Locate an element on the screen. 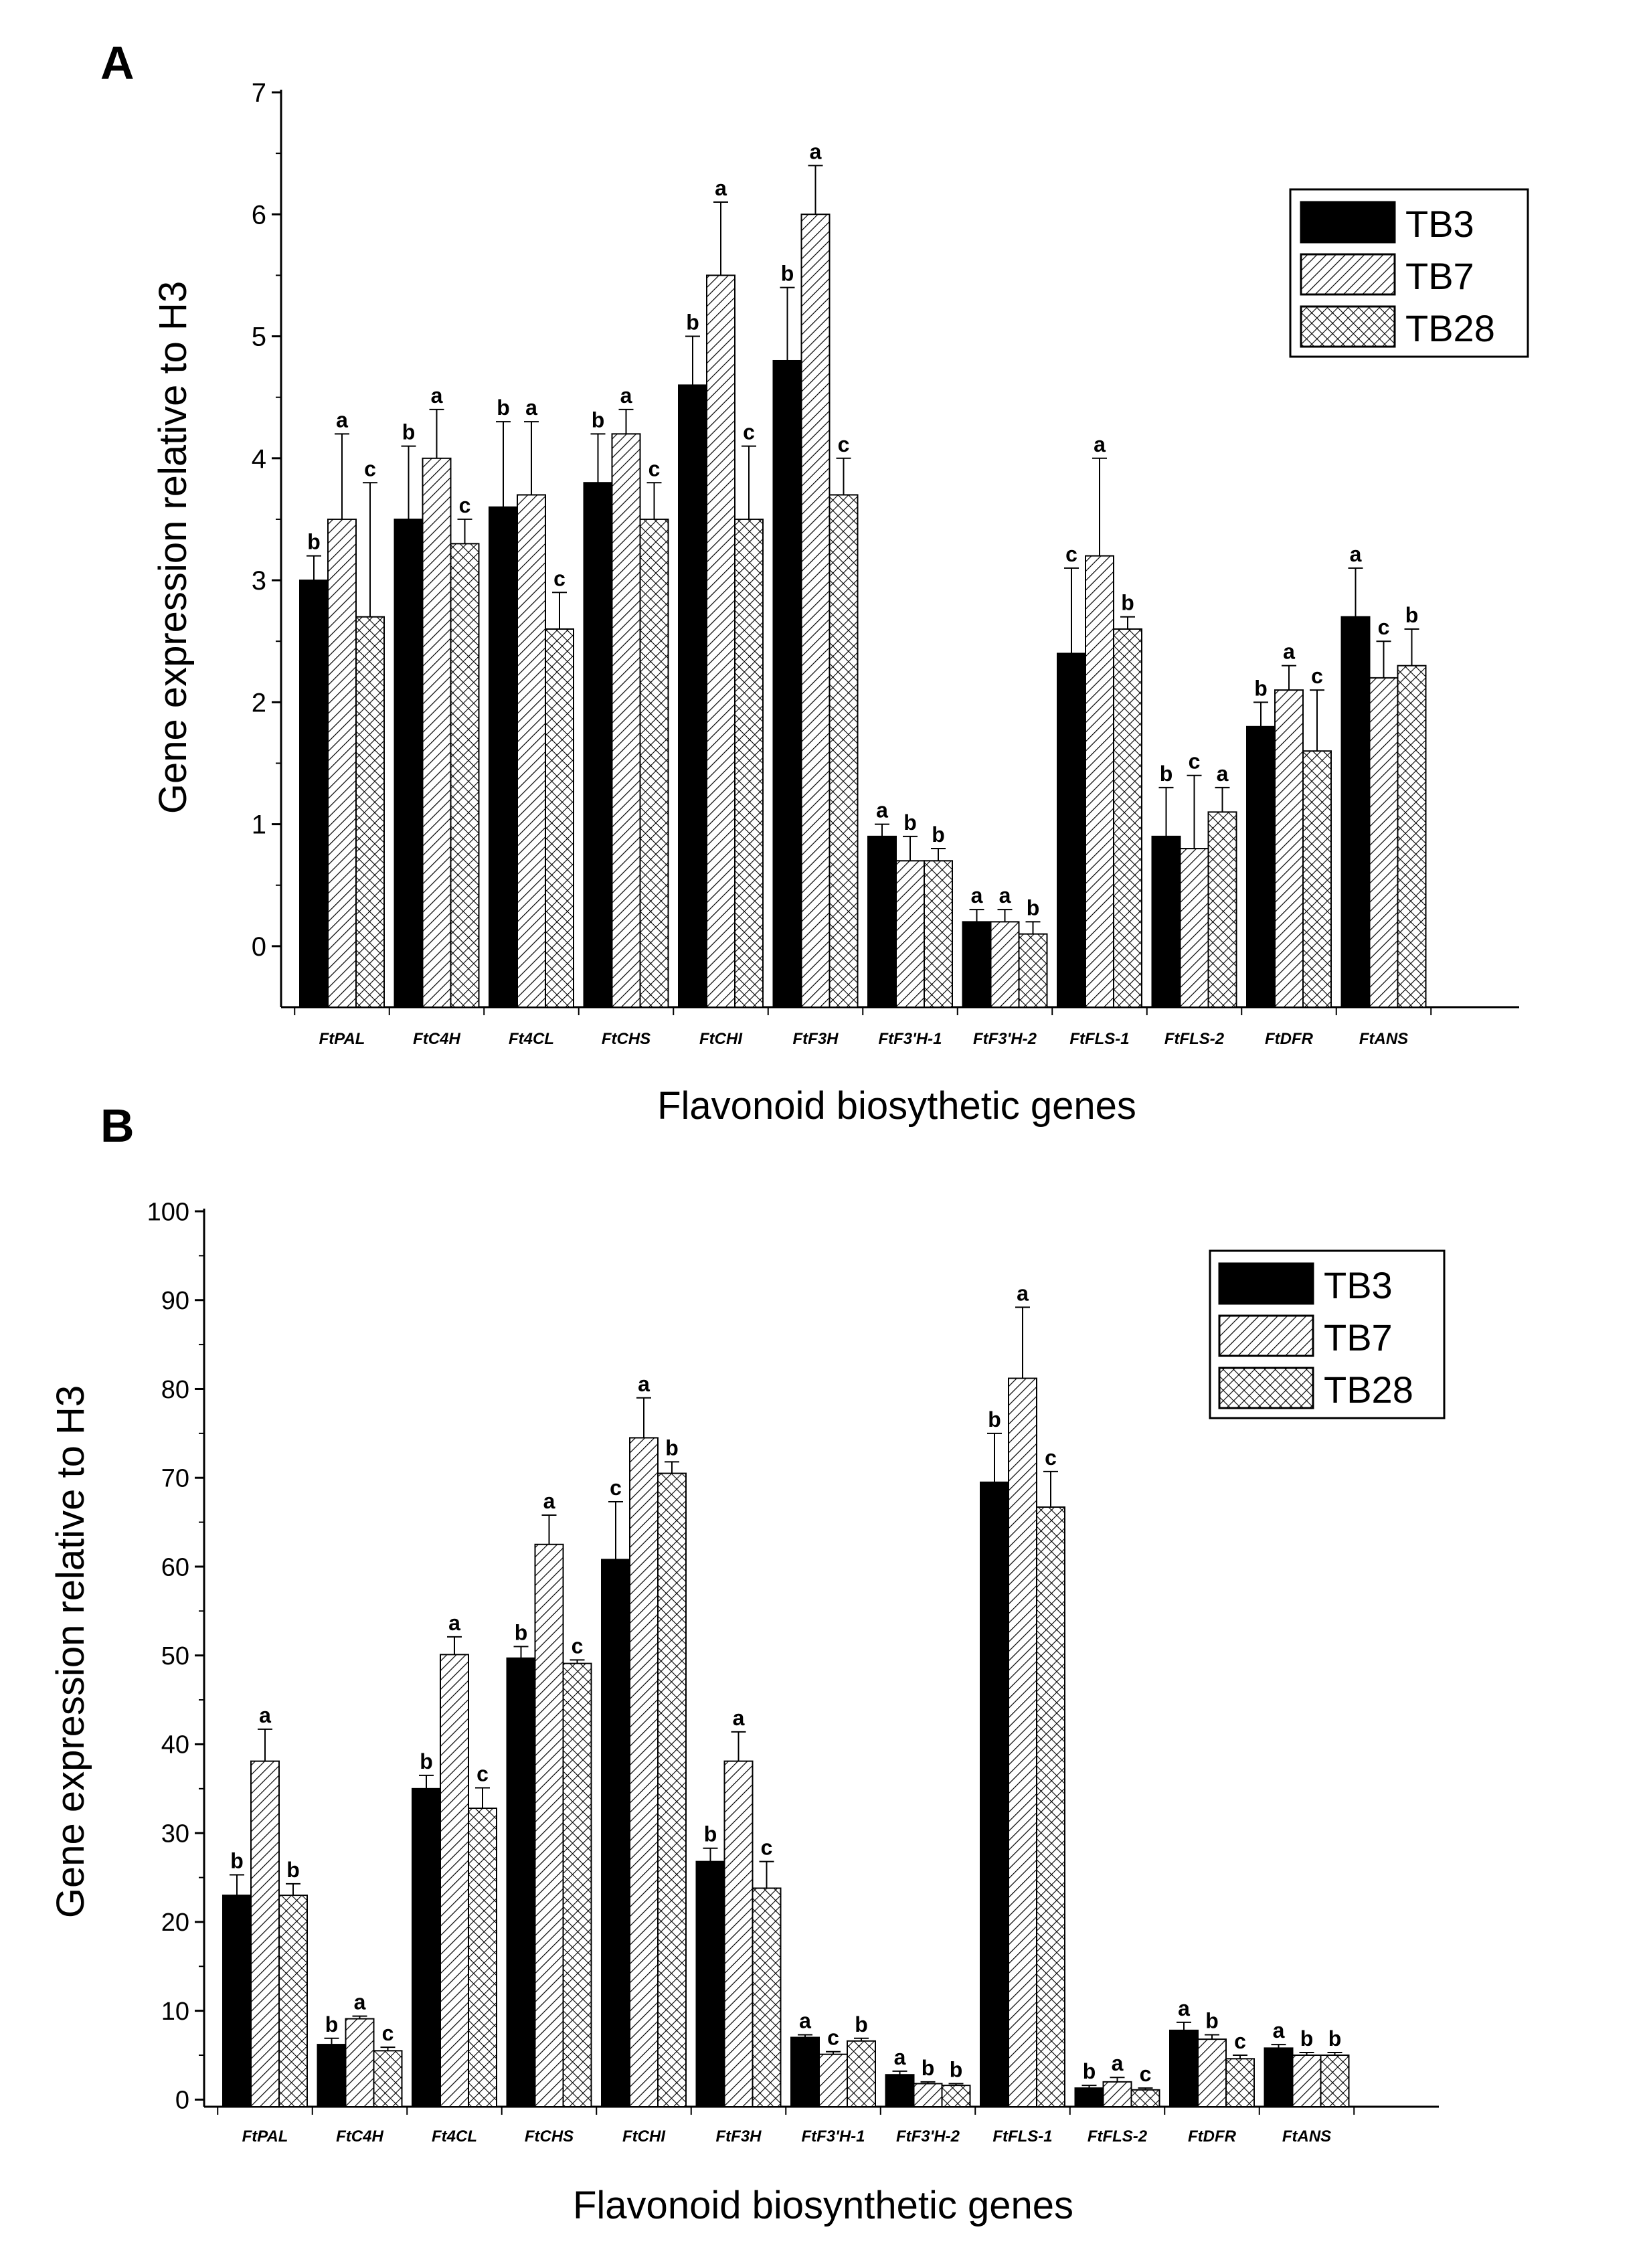  category-label-a: FtF3'H-2 is located at coordinates (1005, 1039).